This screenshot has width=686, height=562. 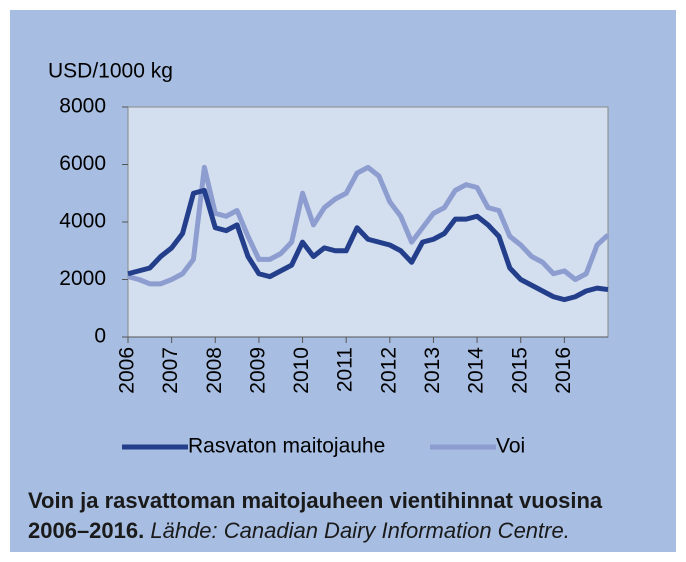 What do you see at coordinates (214, 370) in the screenshot?
I see `x-tick-label: 2008` at bounding box center [214, 370].